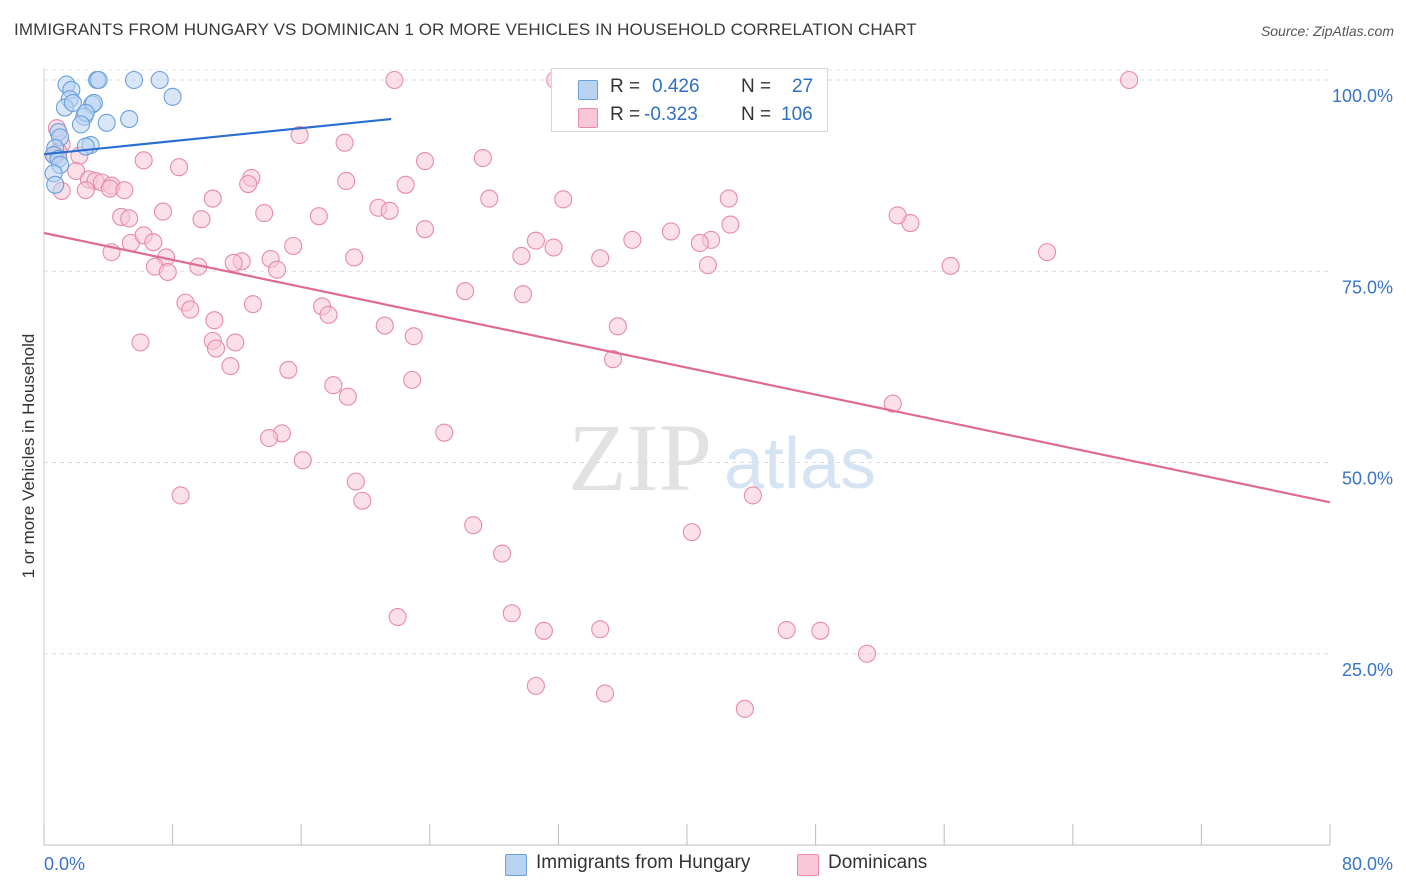 The image size is (1406, 892). What do you see at coordinates (1367, 287) in the screenshot?
I see `y-tick-label-75: 75.0%` at bounding box center [1367, 287].